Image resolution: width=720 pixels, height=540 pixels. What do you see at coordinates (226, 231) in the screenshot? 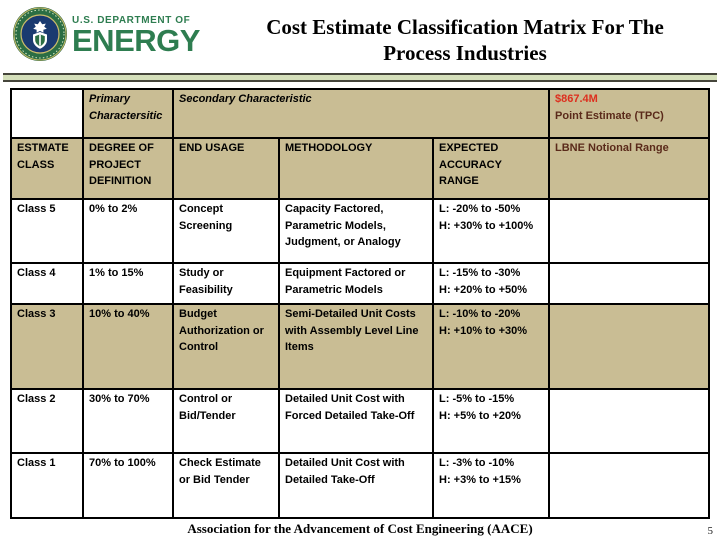
I see `cell-end-usage: Concept Screening` at bounding box center [226, 231].